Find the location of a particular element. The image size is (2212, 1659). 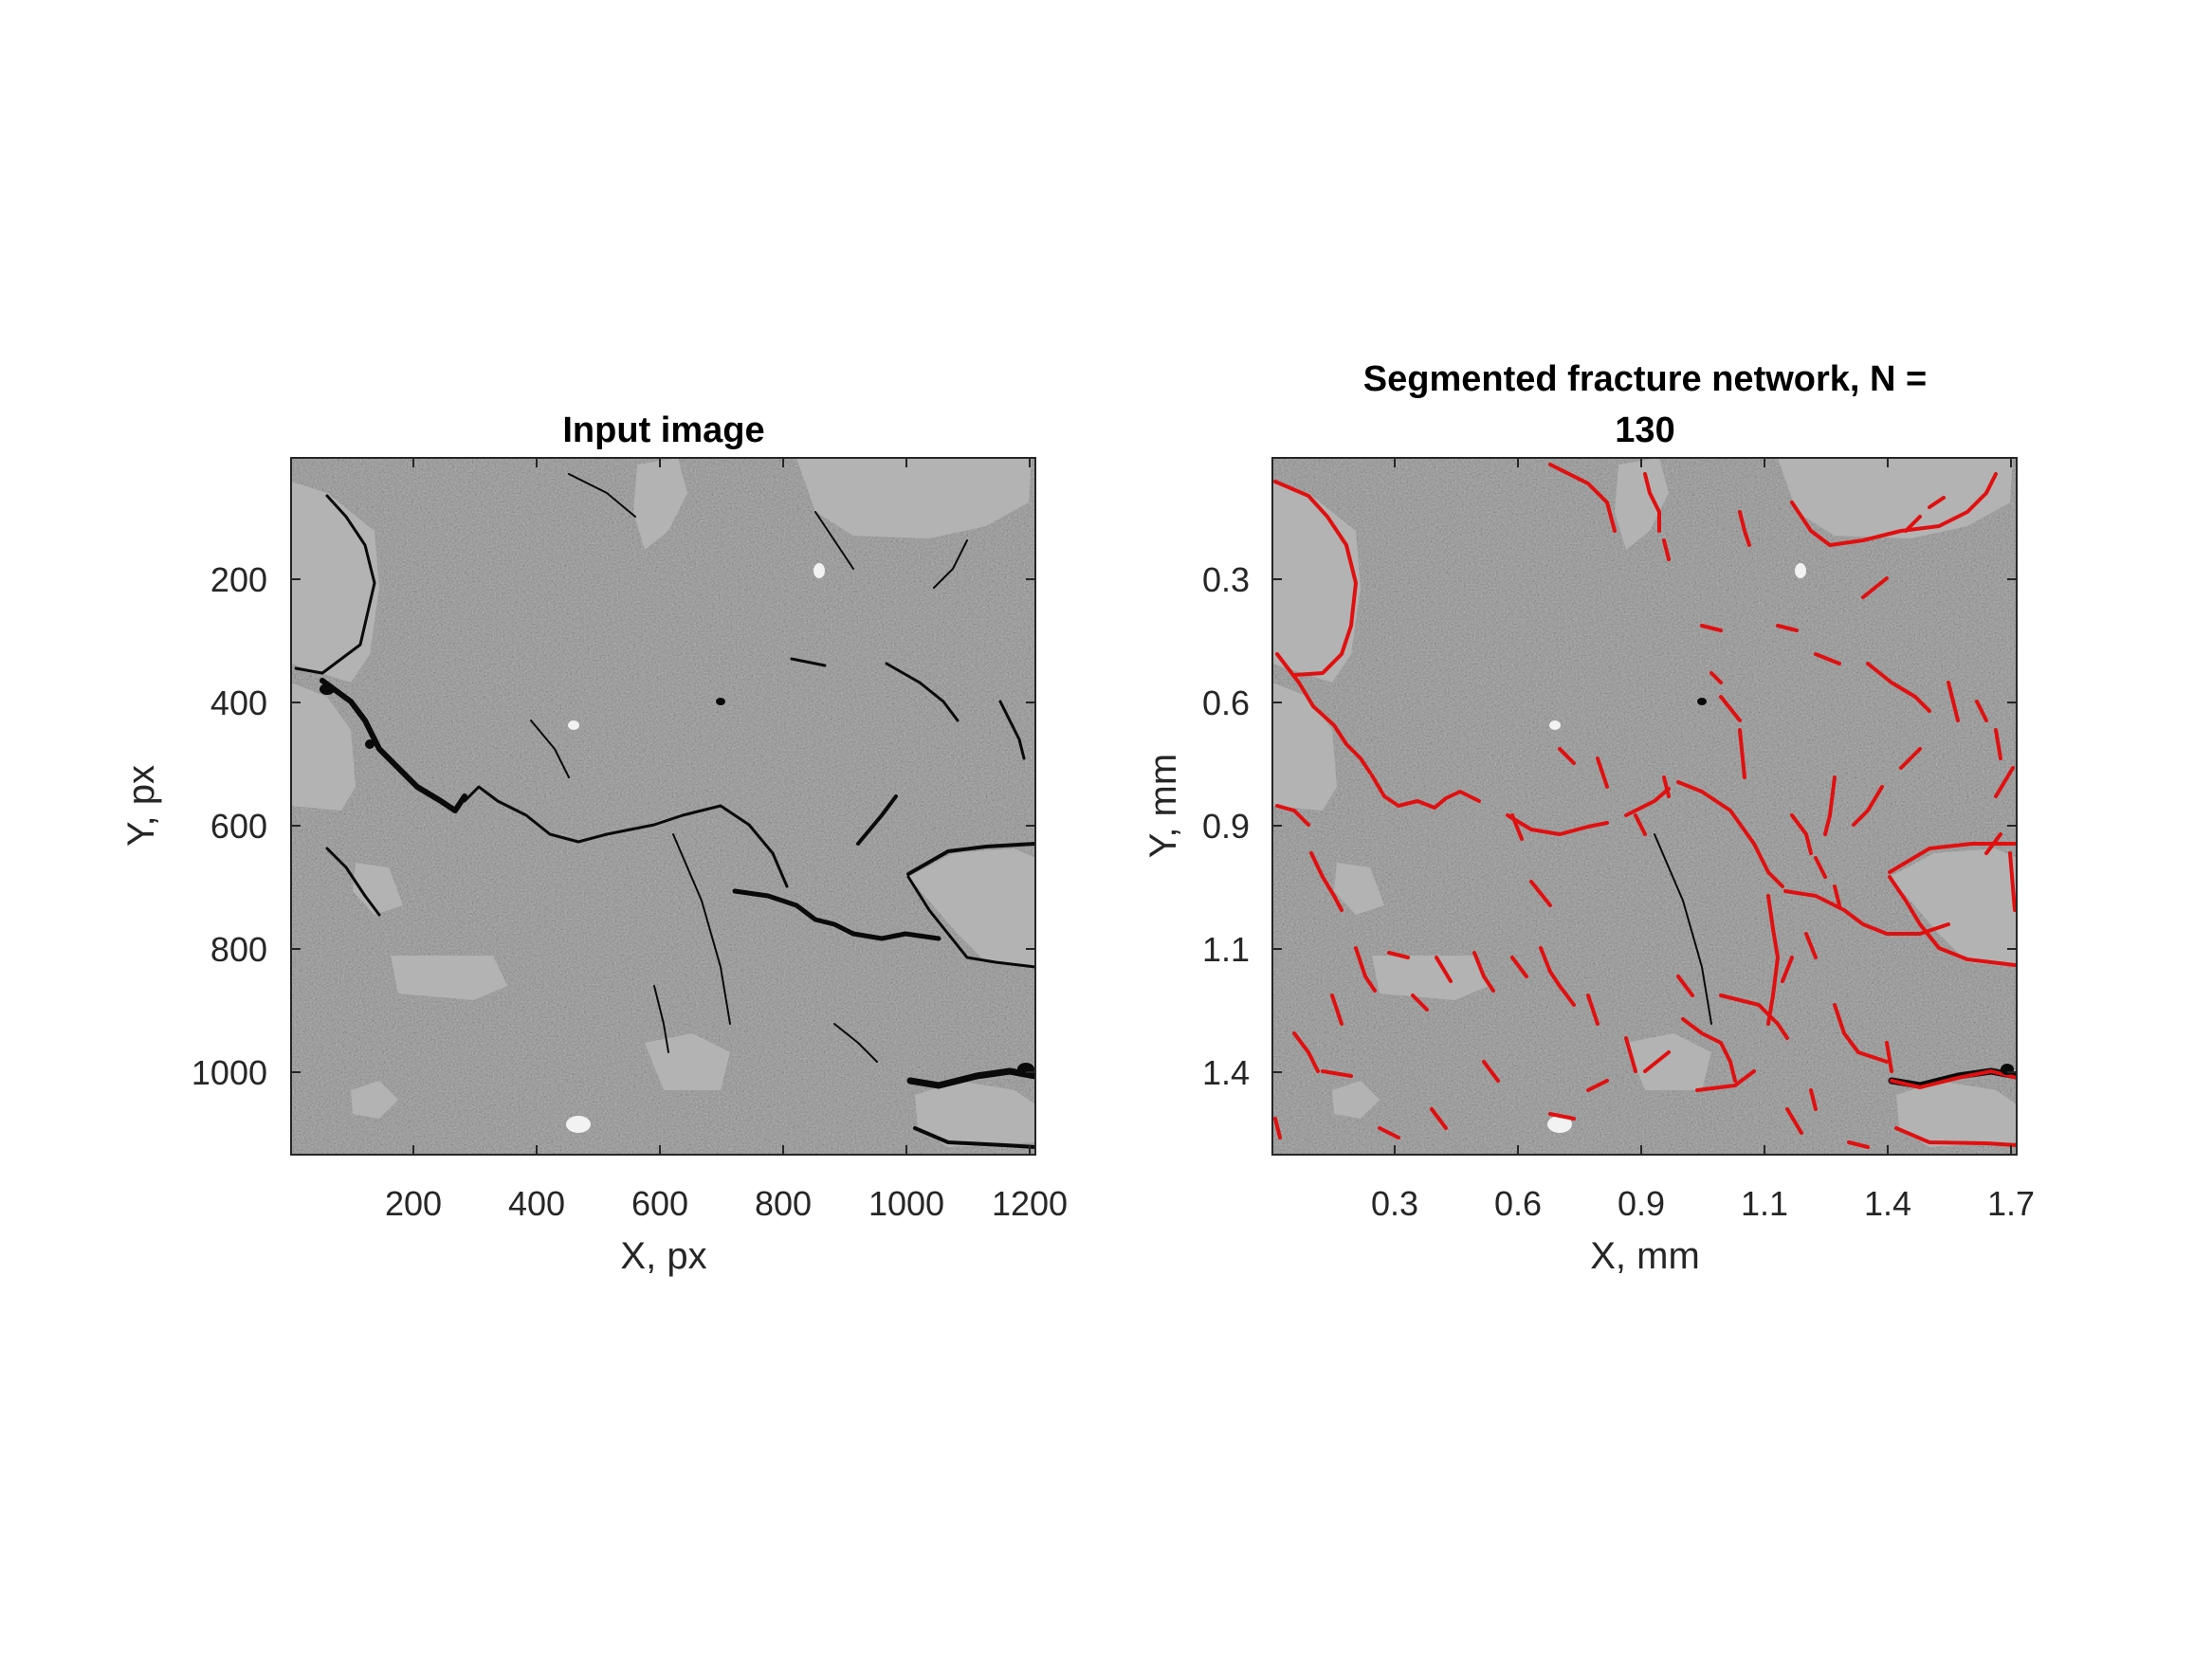

x-tick-label: 1.7 is located at coordinates (2011, 1203).